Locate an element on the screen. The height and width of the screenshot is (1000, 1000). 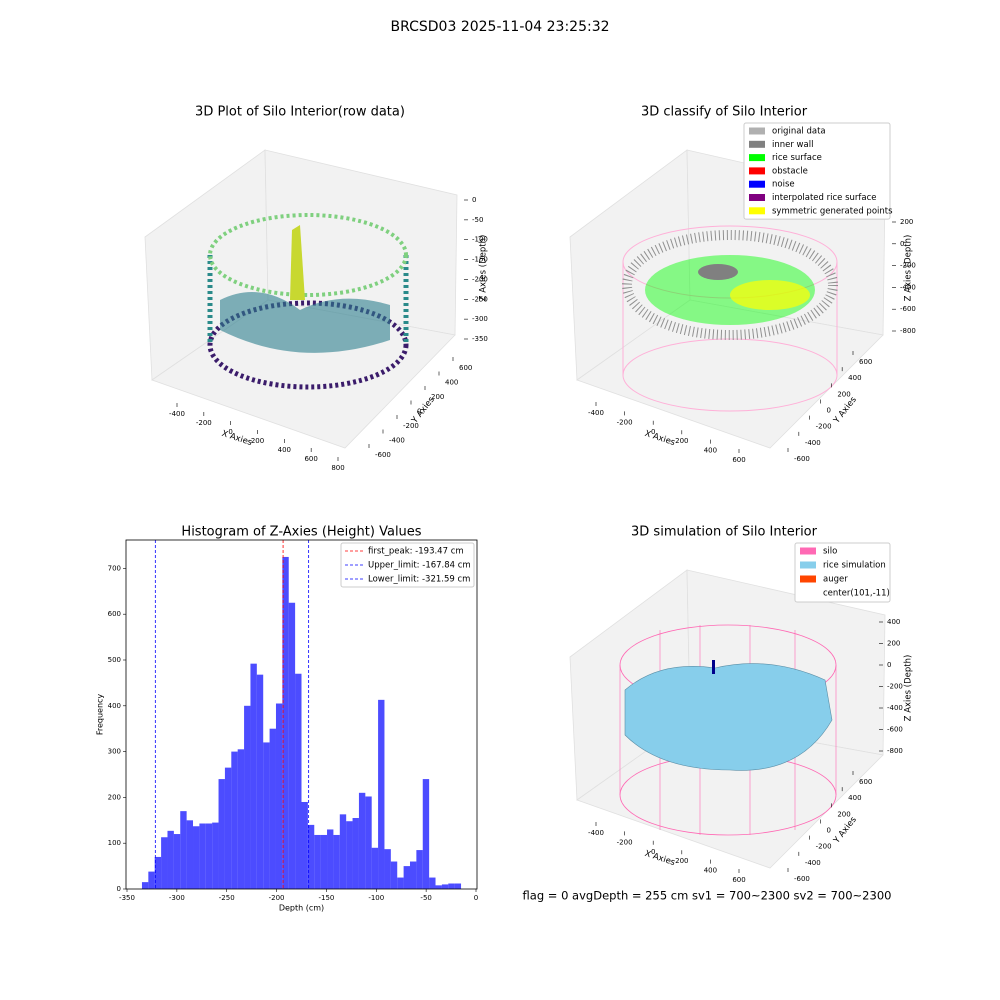
z-tick-label: -350 is located at coordinates (480, 339).